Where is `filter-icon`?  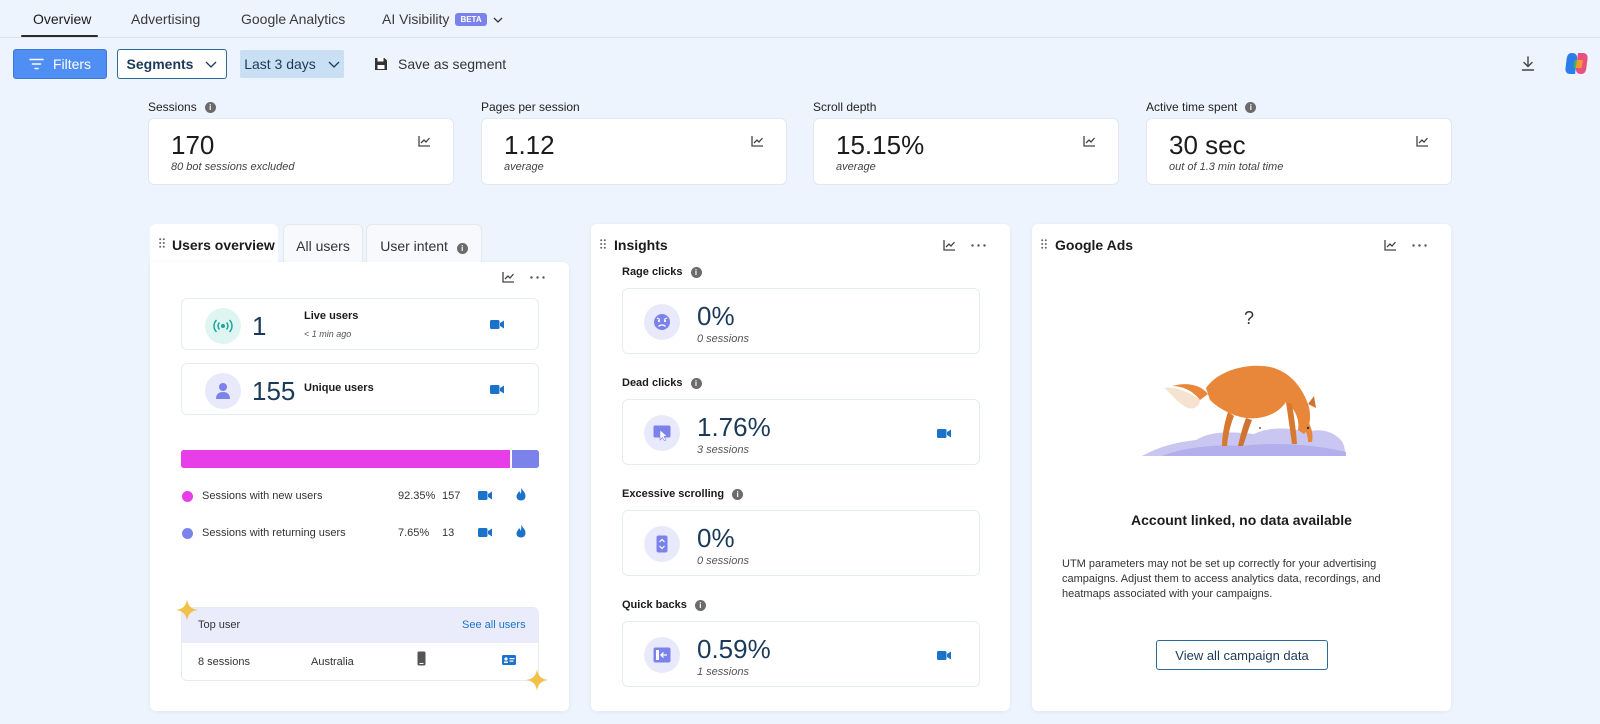
filter-icon is located at coordinates (36, 64).